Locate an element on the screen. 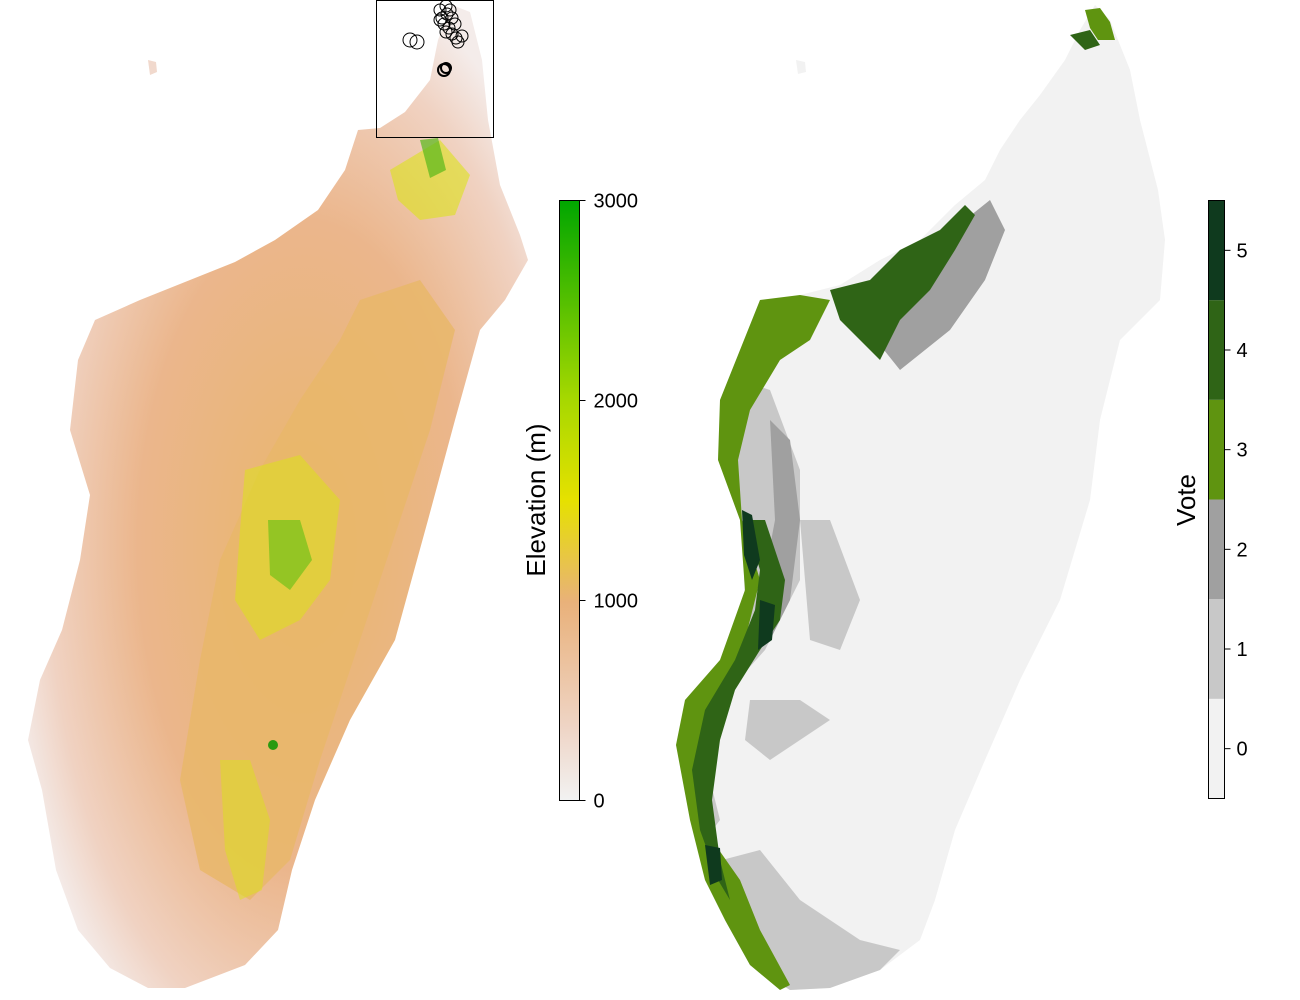  vote-colorbar-frame is located at coordinates (1216, 499).